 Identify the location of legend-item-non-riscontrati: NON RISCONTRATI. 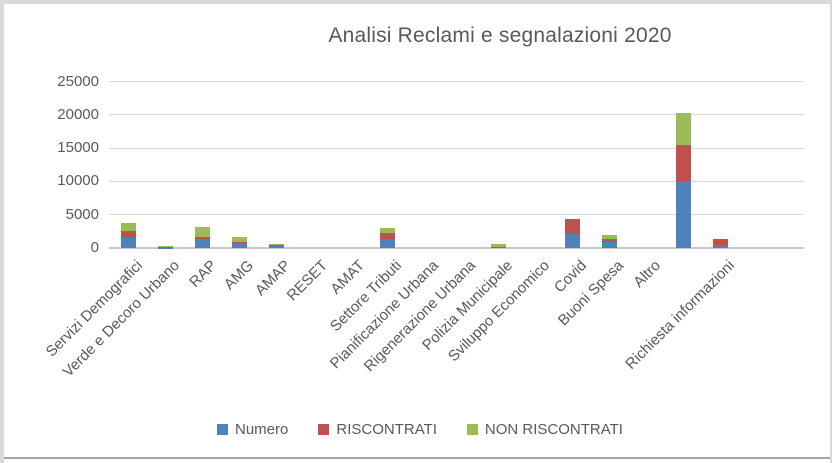
(544, 429).